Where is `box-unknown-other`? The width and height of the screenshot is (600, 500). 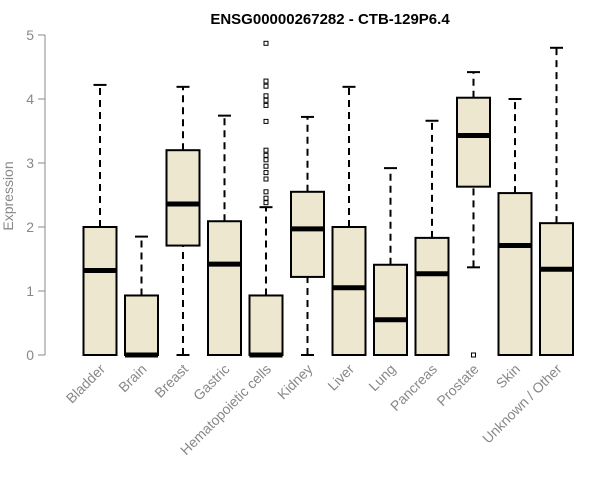 box-unknown-other is located at coordinates (556, 201).